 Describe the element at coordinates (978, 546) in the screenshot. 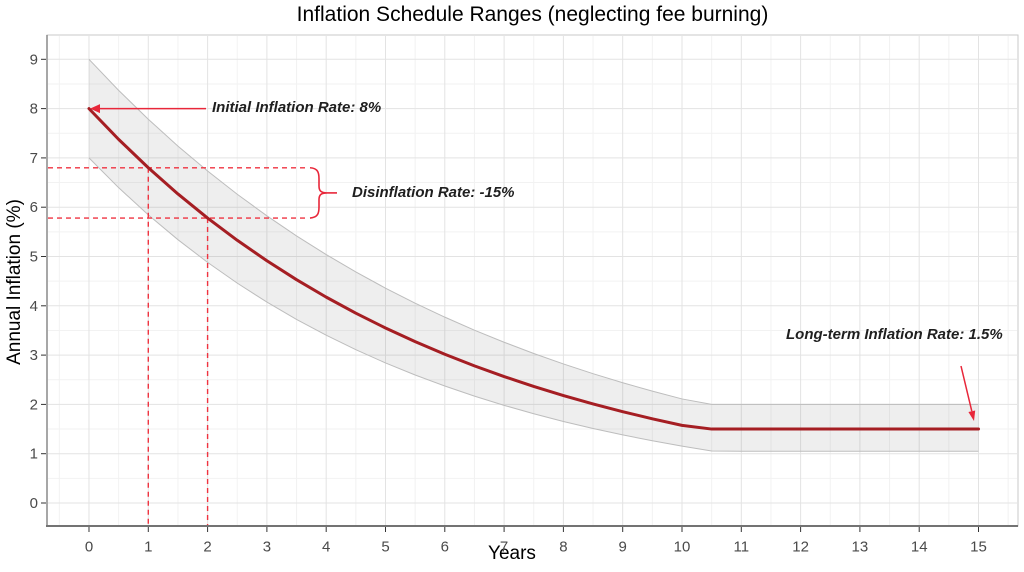

I see `x-tick-label: 15` at that location.